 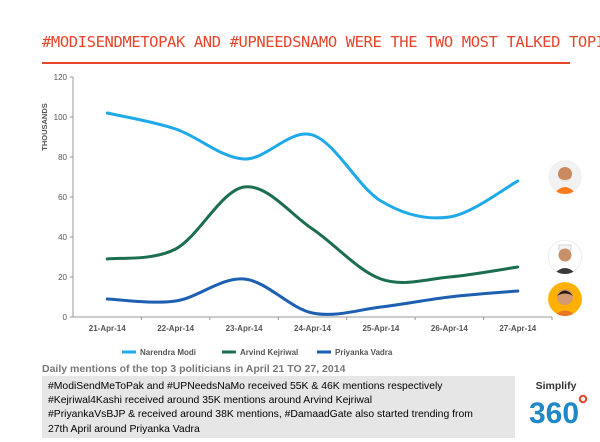 What do you see at coordinates (107, 328) in the screenshot?
I see `x-tick-label: 21-Apr-14` at bounding box center [107, 328].